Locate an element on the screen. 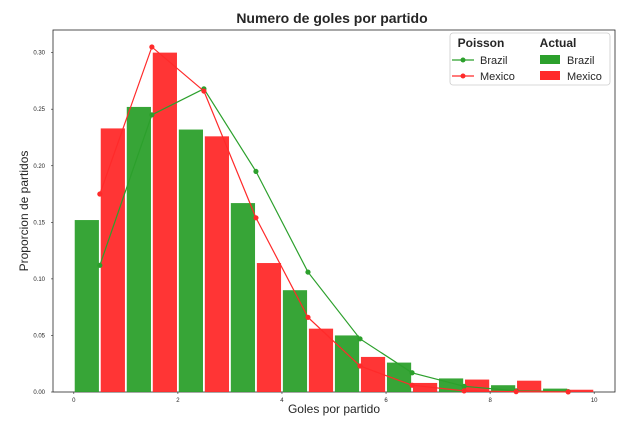  legend-header-actual: Actual is located at coordinates (558, 43).